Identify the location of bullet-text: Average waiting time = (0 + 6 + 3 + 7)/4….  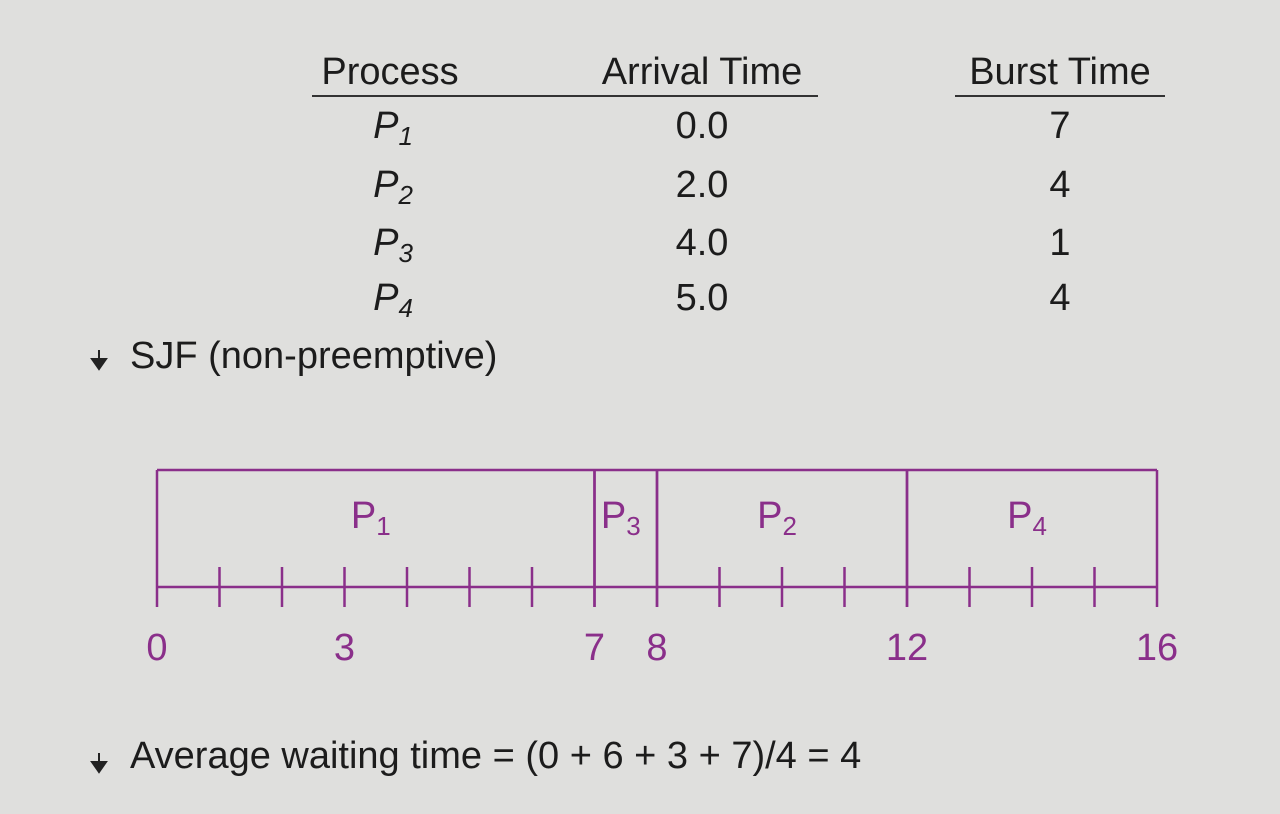
(495, 756).